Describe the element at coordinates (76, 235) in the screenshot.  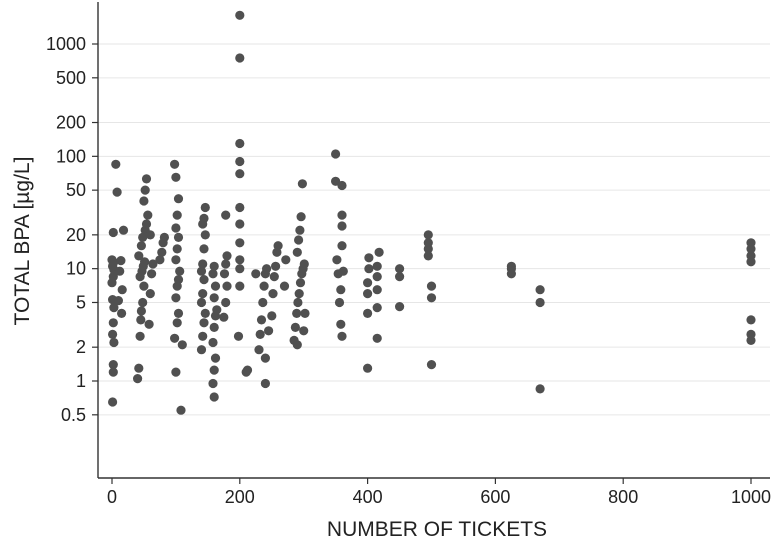
I see `y-tick-label: 20` at that location.